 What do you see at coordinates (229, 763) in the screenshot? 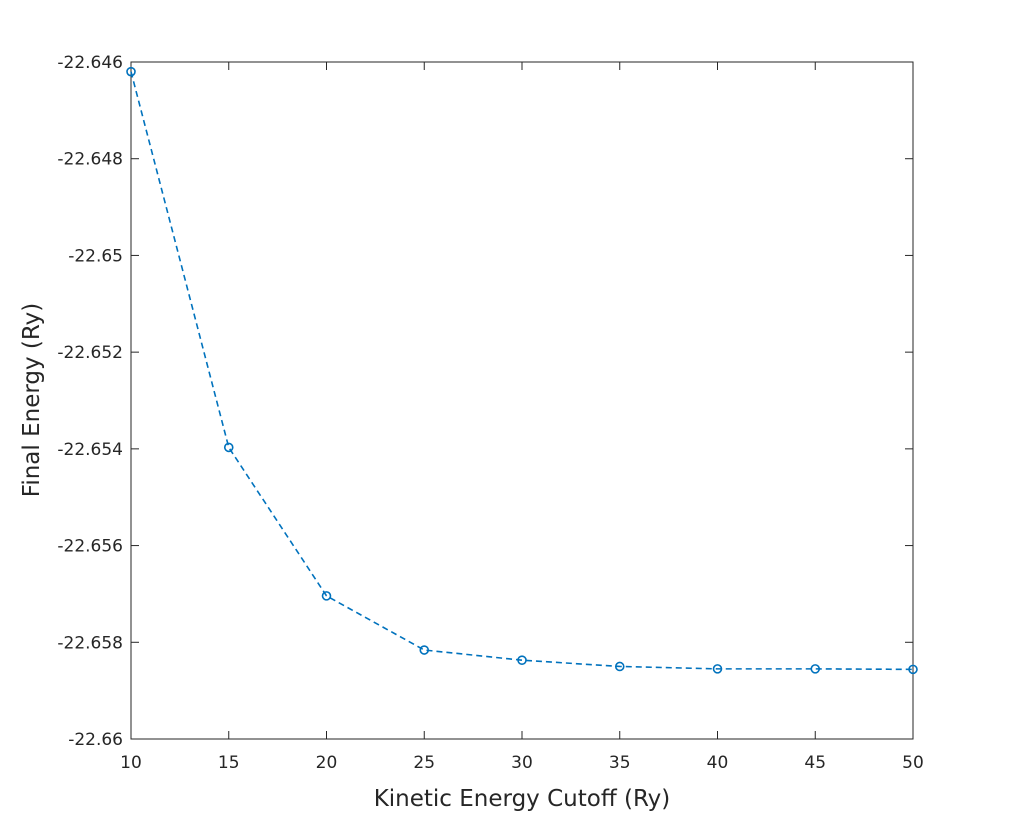
I see `x-tick-label: 15` at bounding box center [229, 763].